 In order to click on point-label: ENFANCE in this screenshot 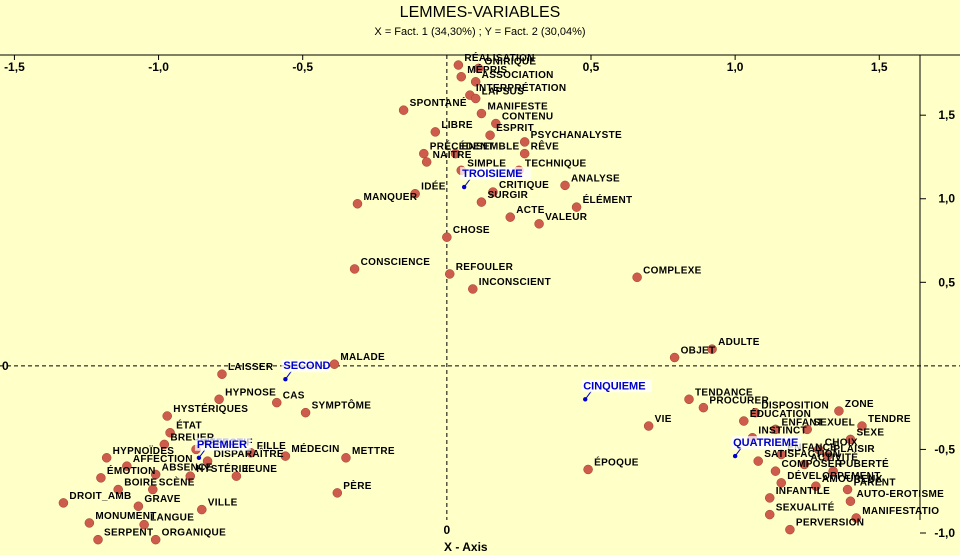, I will do `click(812, 447)`.